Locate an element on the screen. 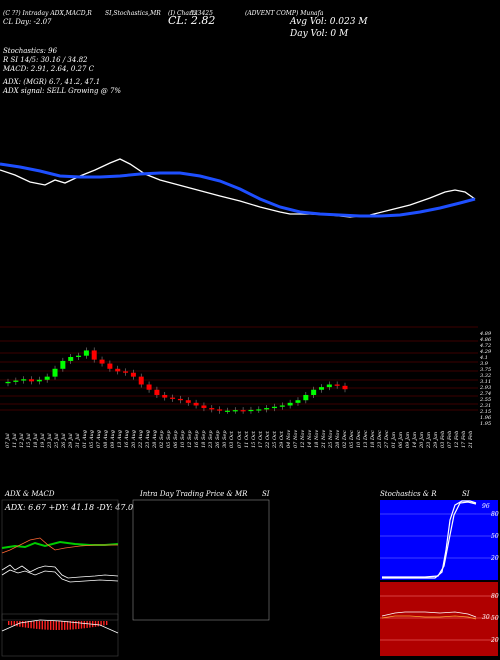  price-axis-label: 1.96 is located at coordinates (486, 418).